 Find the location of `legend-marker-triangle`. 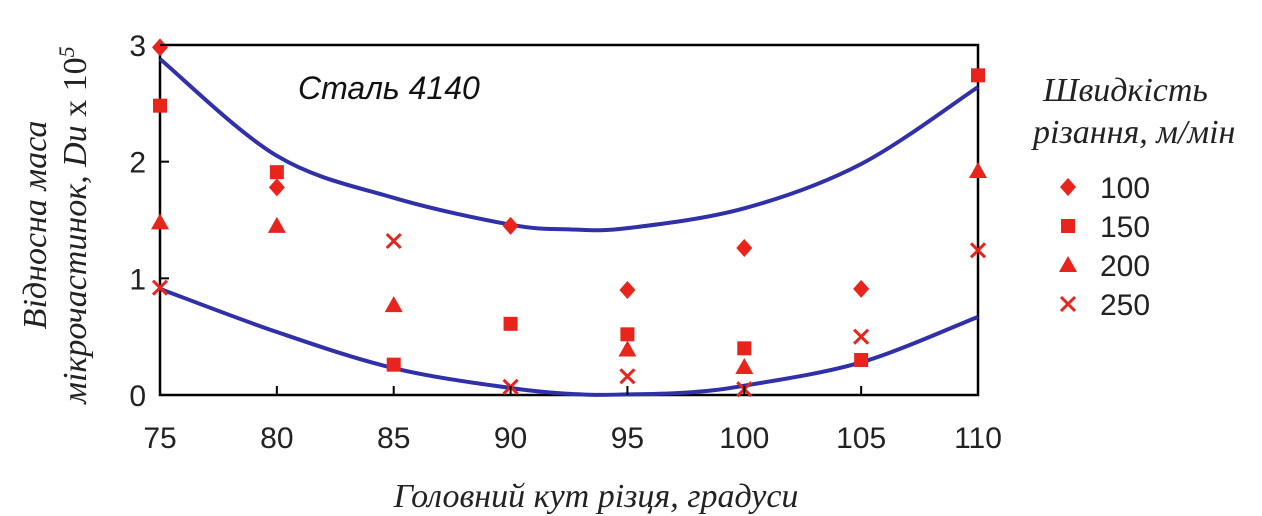

legend-marker-triangle is located at coordinates (1068, 264).